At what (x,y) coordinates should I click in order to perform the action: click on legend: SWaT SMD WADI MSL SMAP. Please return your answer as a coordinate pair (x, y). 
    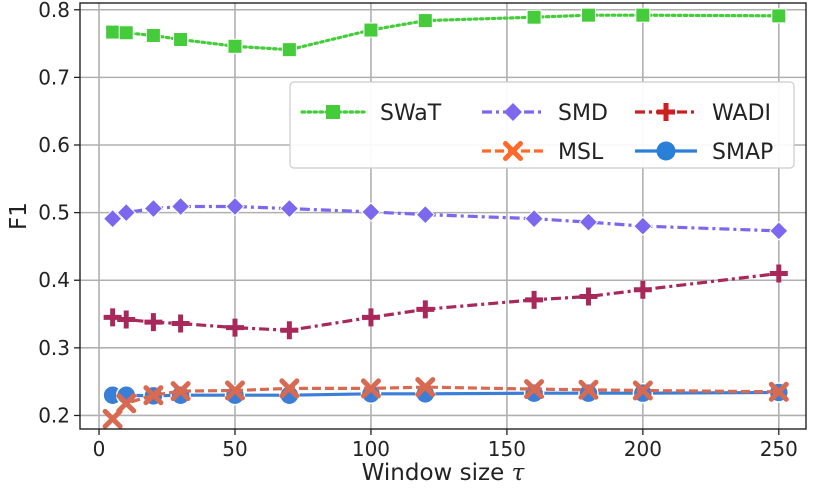
    Looking at the image, I should click on (542, 125).